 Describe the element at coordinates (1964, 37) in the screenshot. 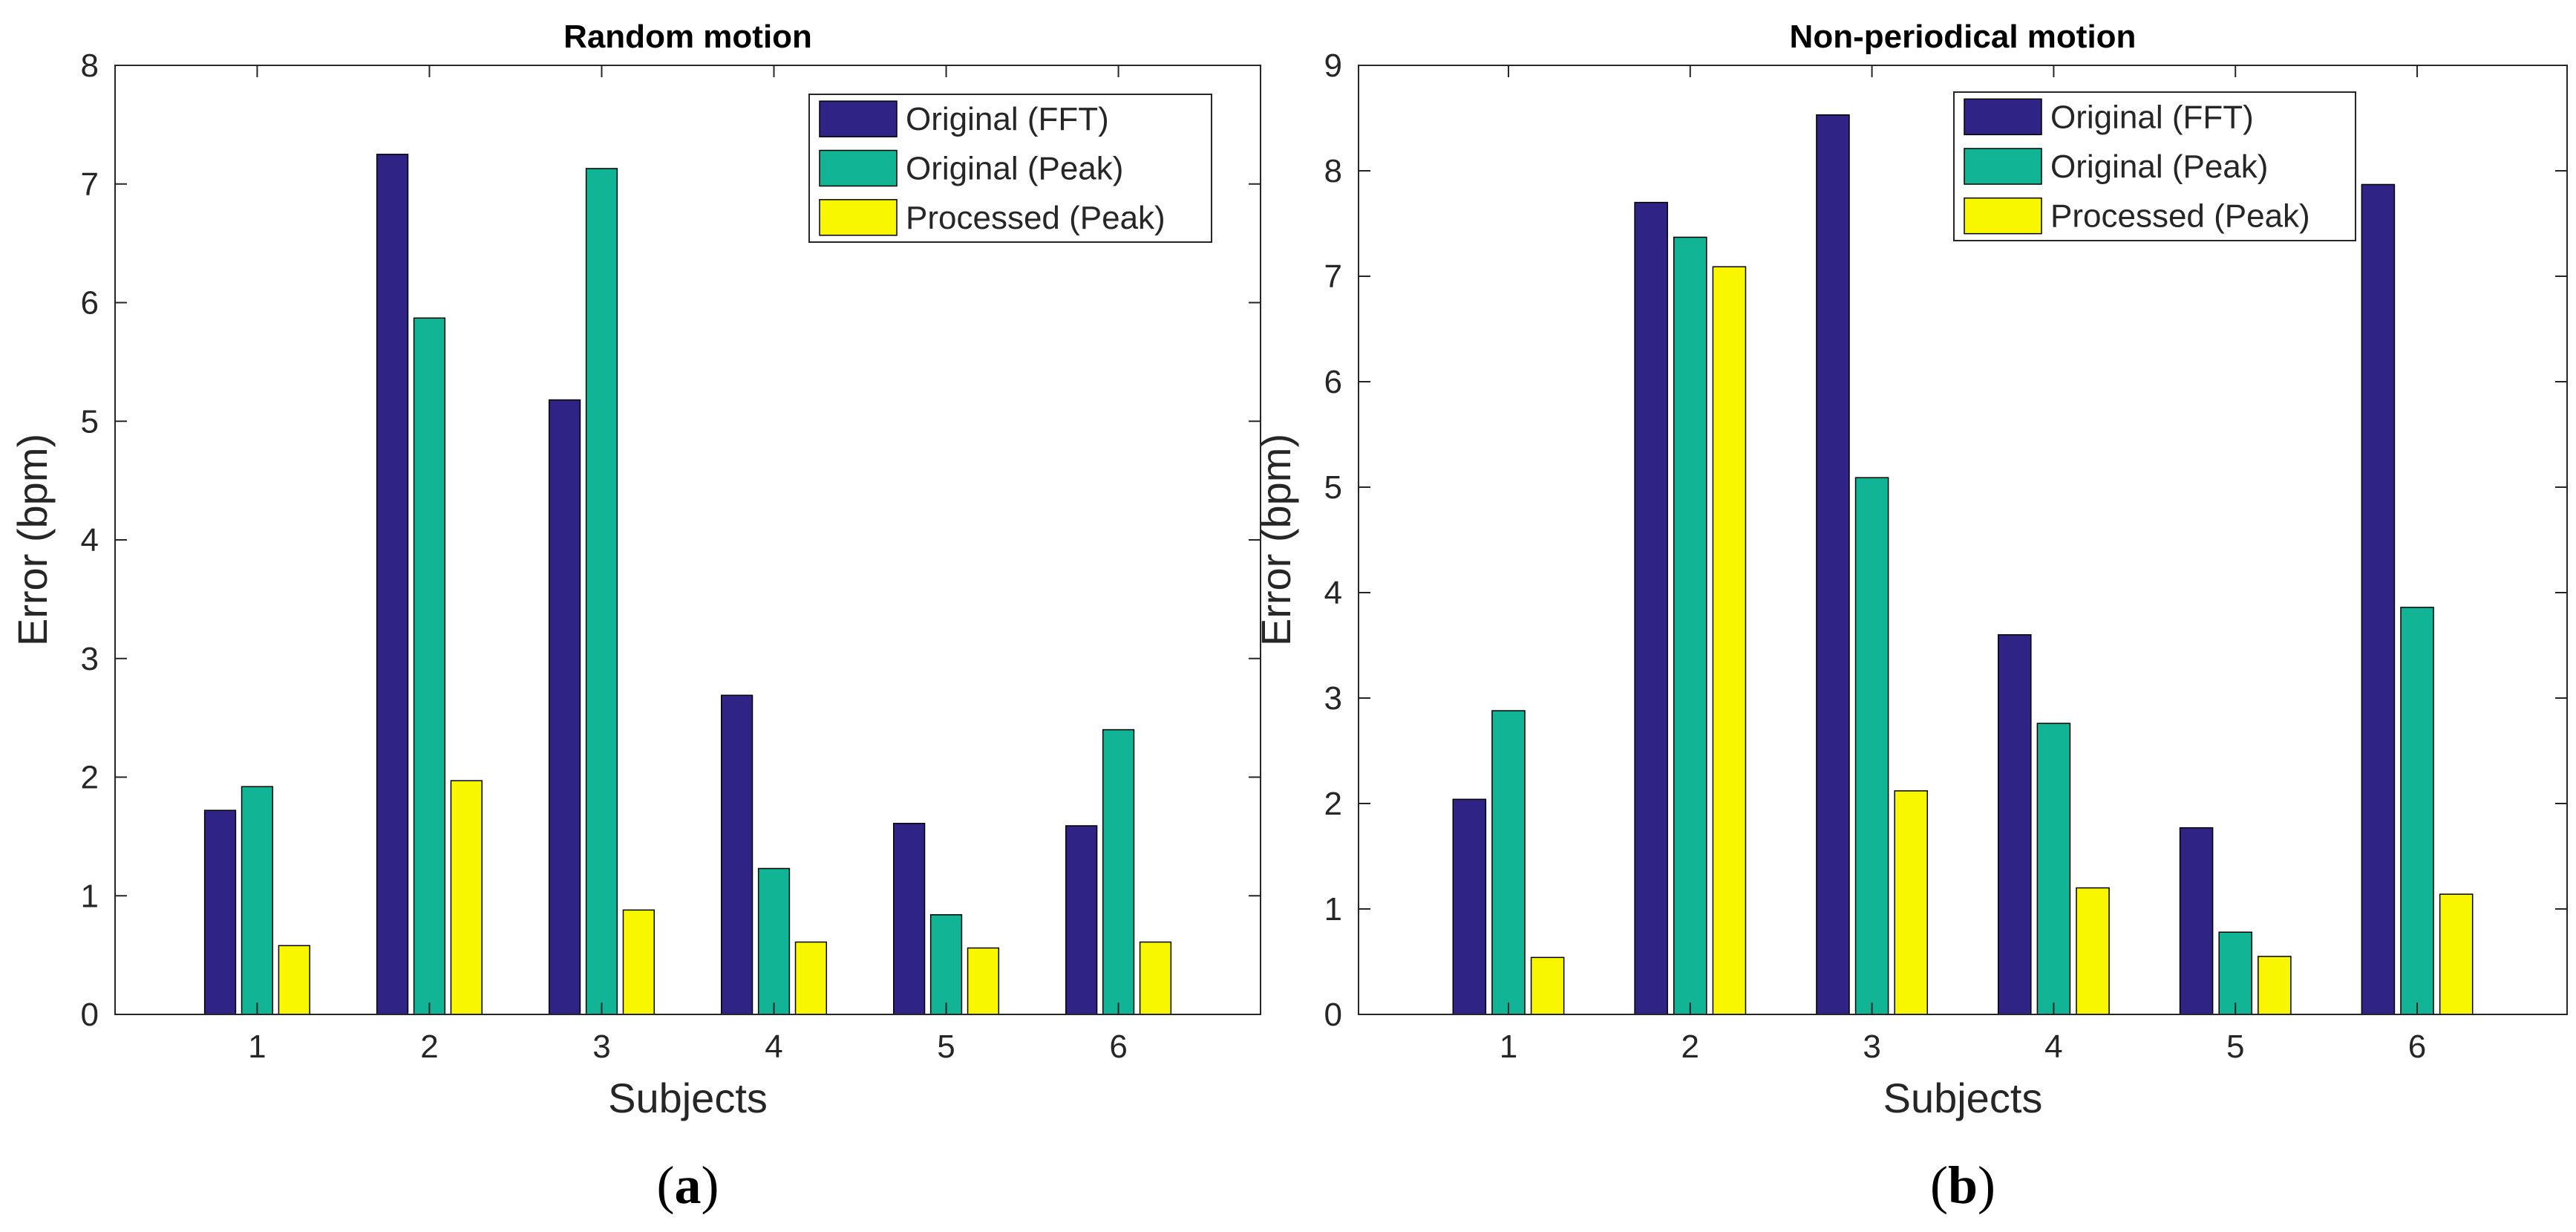

I see `chart-title: Non-periodical motion` at that location.